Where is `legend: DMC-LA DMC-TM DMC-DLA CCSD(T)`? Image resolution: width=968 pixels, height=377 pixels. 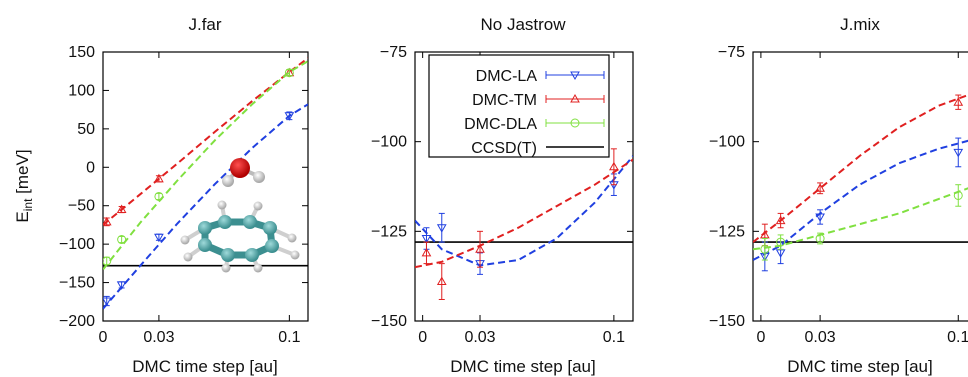 legend: DMC-LA DMC-TM DMC-DLA CCSD(T) is located at coordinates (519, 106).